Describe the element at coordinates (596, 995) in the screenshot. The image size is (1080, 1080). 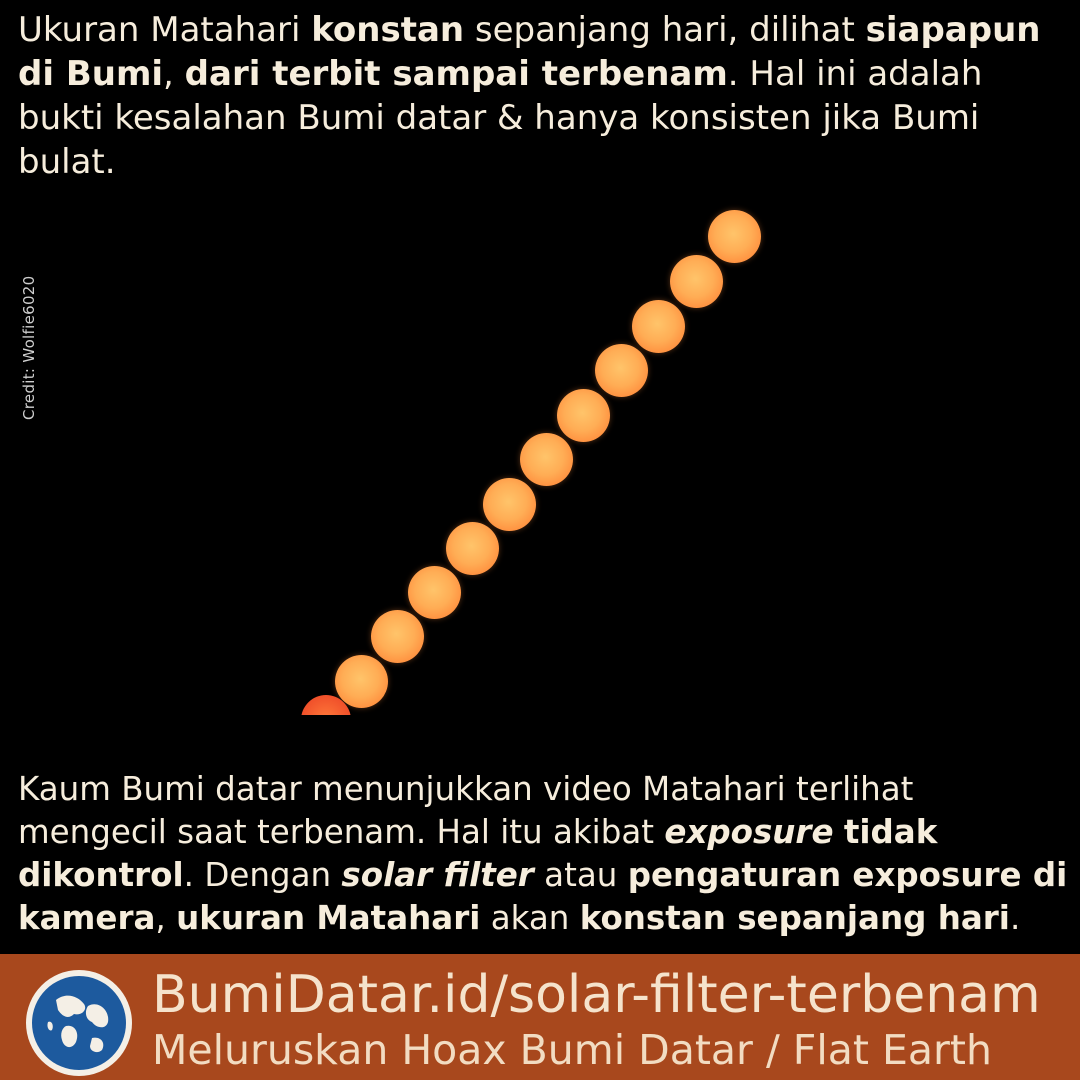
I see `website-url: BumiDatar.id/solar-filter-terbenam` at that location.